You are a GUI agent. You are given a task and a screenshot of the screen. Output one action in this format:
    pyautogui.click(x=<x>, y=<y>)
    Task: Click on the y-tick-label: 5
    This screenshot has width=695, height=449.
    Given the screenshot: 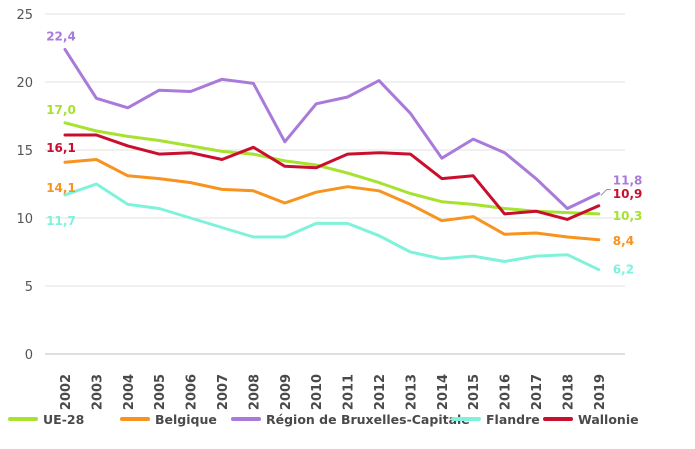 What is the action you would take?
    pyautogui.click(x=29, y=287)
    